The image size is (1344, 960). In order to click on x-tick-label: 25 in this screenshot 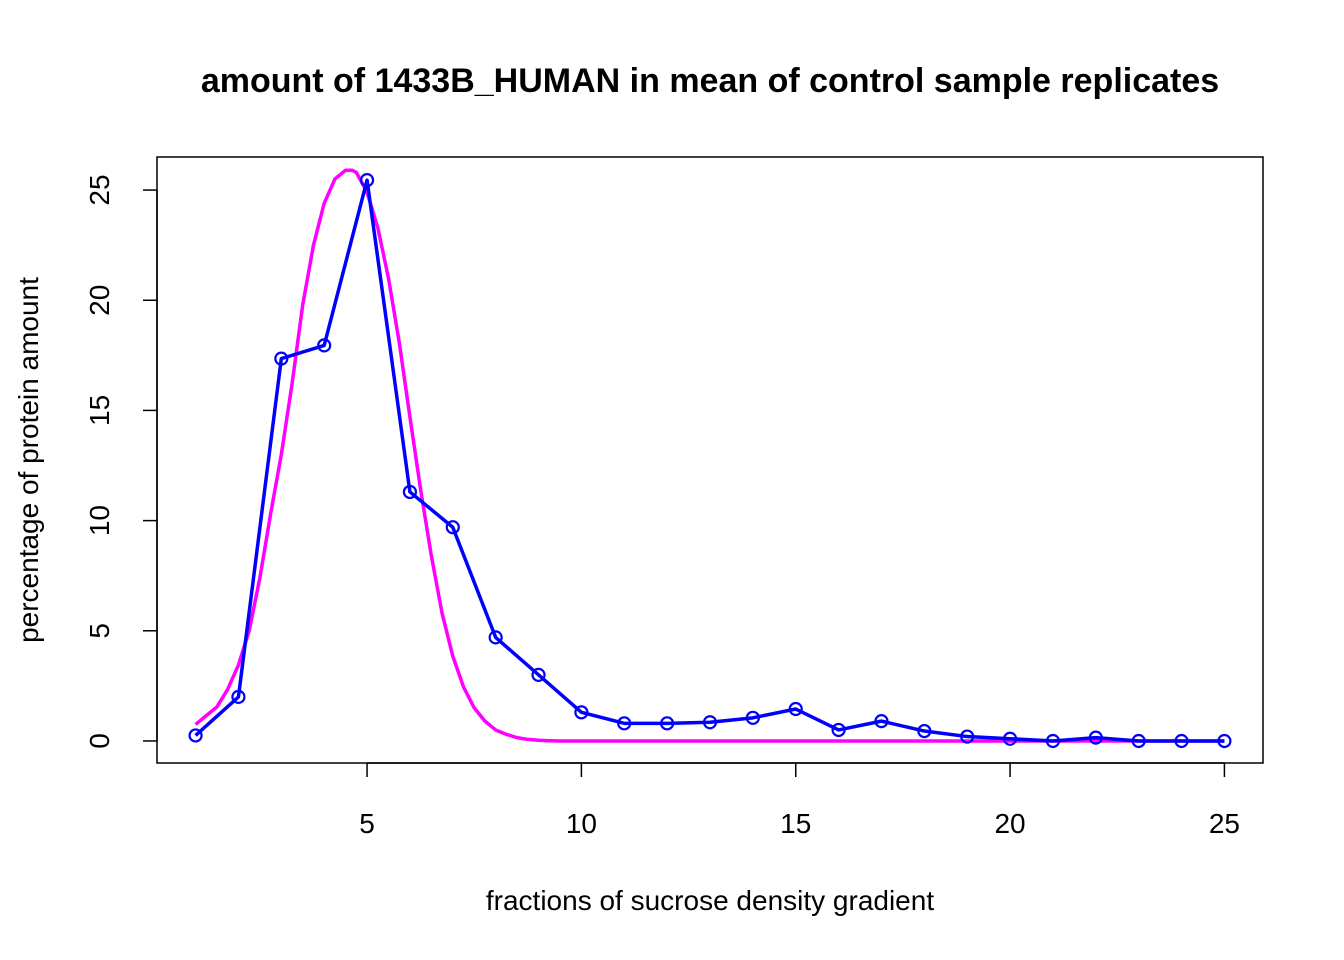, I will do `click(1224, 823)`.